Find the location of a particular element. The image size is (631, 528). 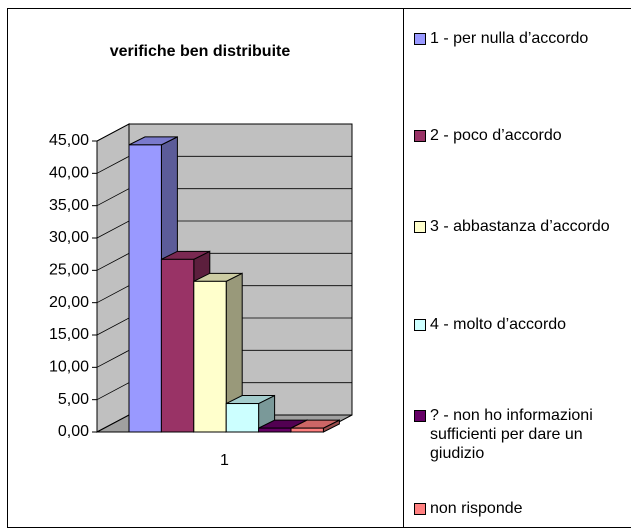

grid-line is located at coordinates (224, 132).